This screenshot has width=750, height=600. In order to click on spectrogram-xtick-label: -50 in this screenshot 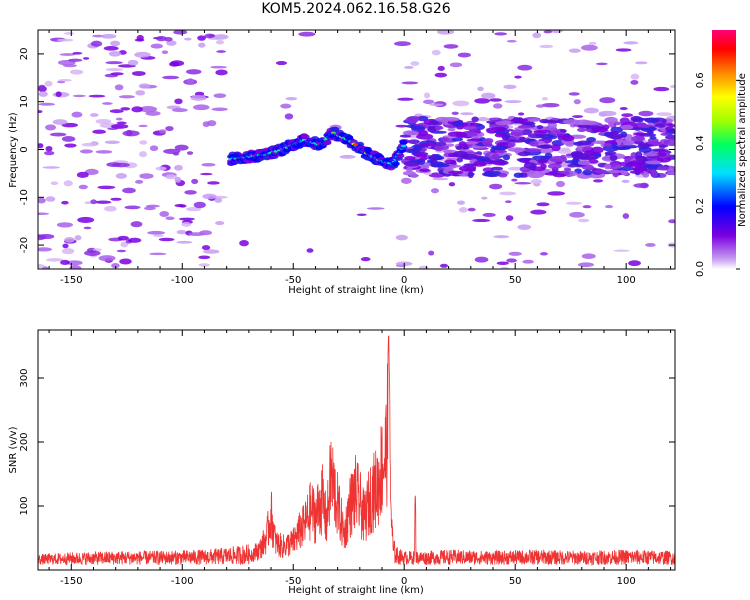, I will do `click(293, 280)`.